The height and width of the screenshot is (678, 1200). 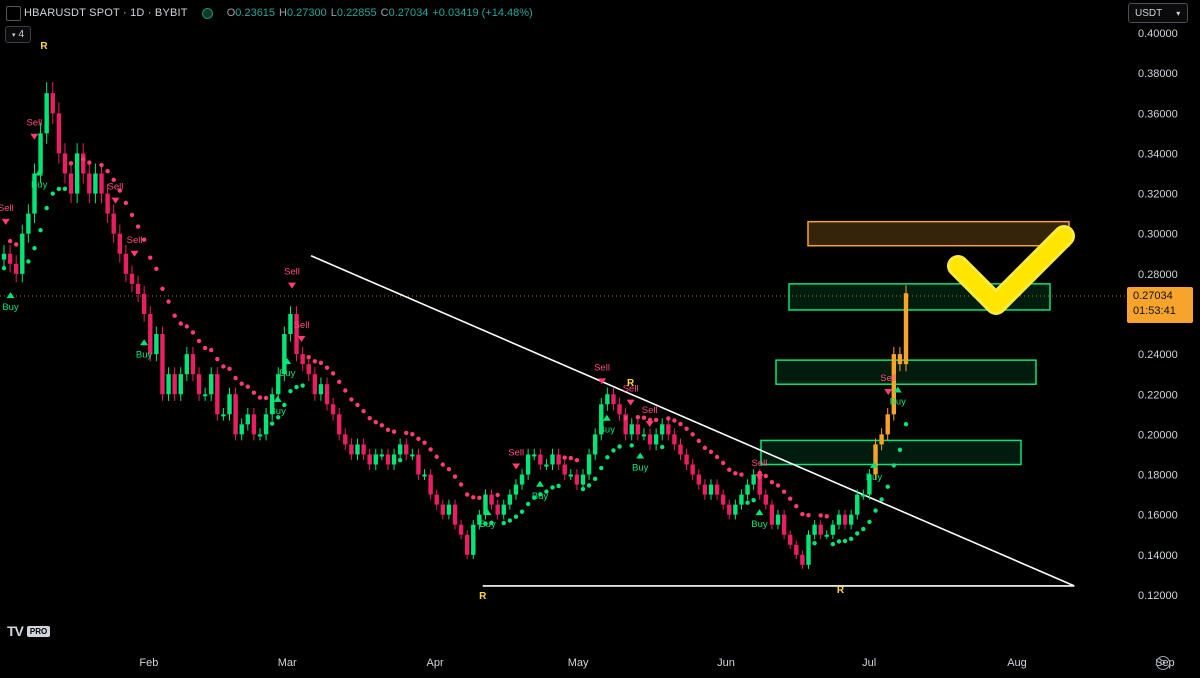 I want to click on y-tick-label: 0.12000, so click(x=1158, y=596).